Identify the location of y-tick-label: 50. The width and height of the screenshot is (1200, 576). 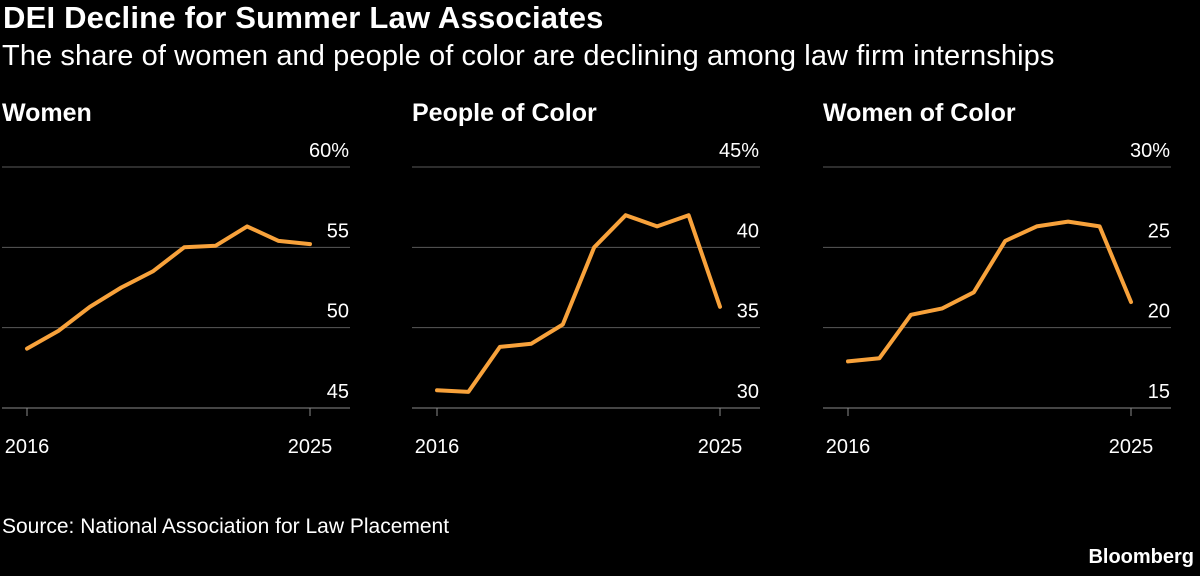
(338, 312).